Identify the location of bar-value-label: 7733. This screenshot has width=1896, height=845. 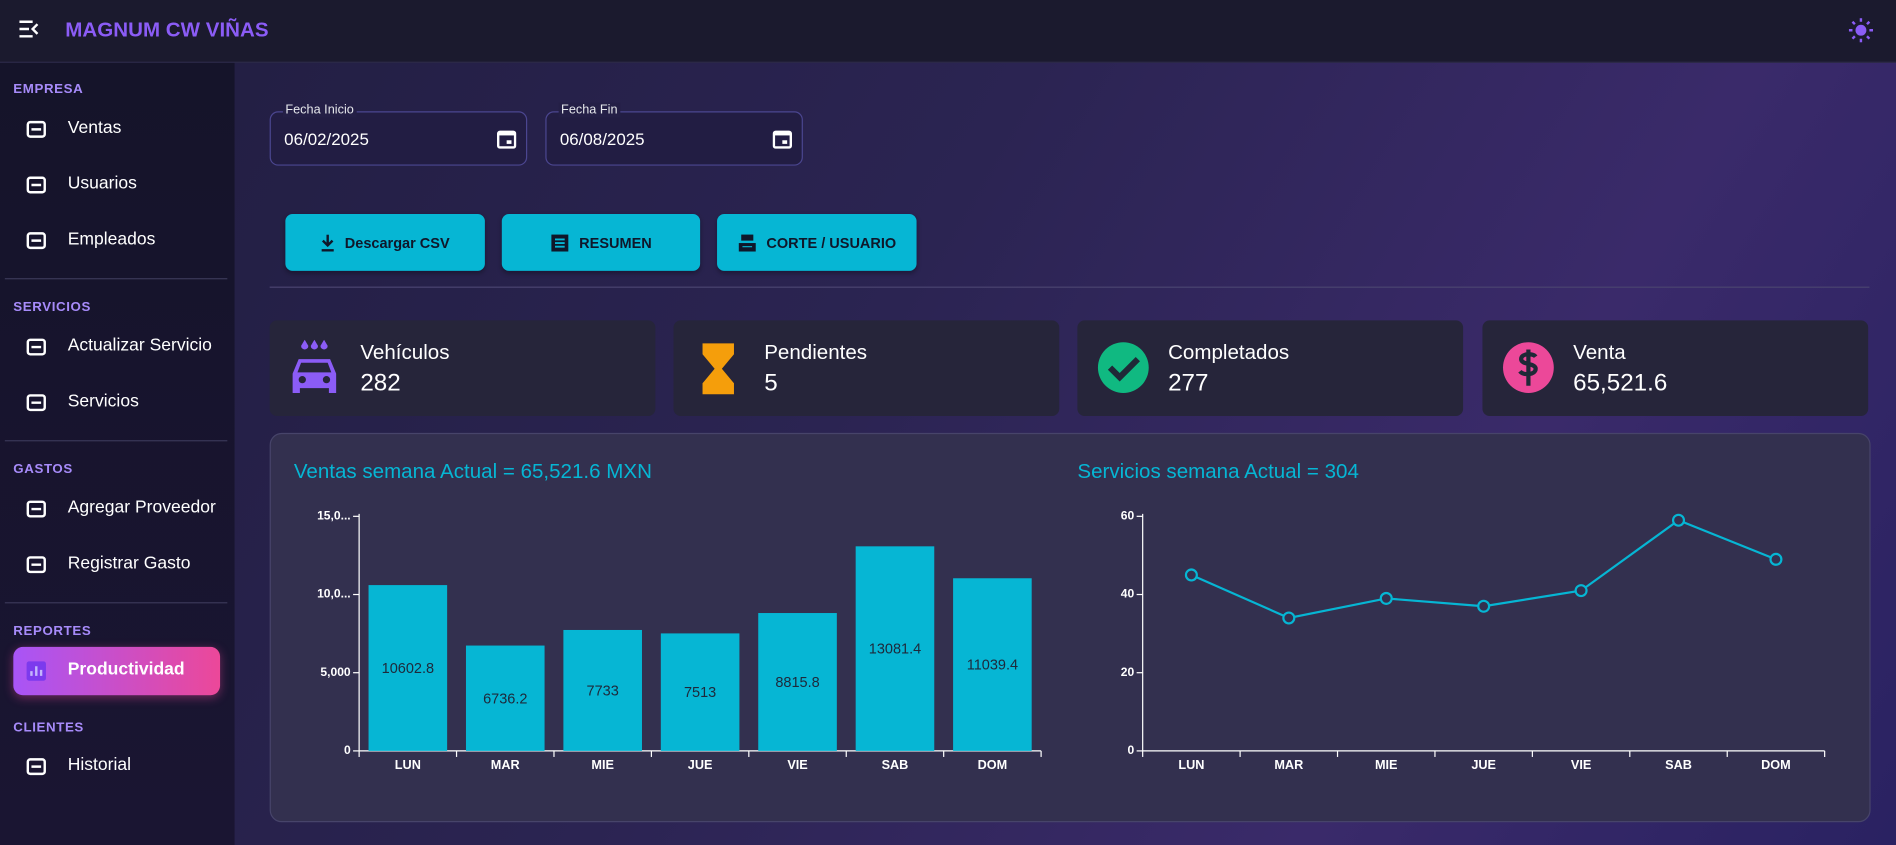
(603, 691).